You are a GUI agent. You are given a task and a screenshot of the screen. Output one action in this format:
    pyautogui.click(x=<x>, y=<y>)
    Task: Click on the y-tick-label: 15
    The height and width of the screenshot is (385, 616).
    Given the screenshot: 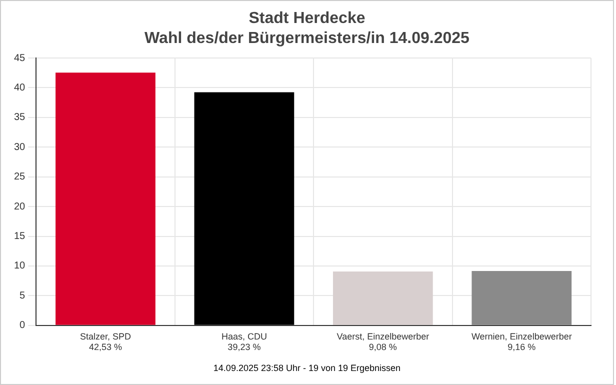 What is the action you would take?
    pyautogui.click(x=20, y=236)
    